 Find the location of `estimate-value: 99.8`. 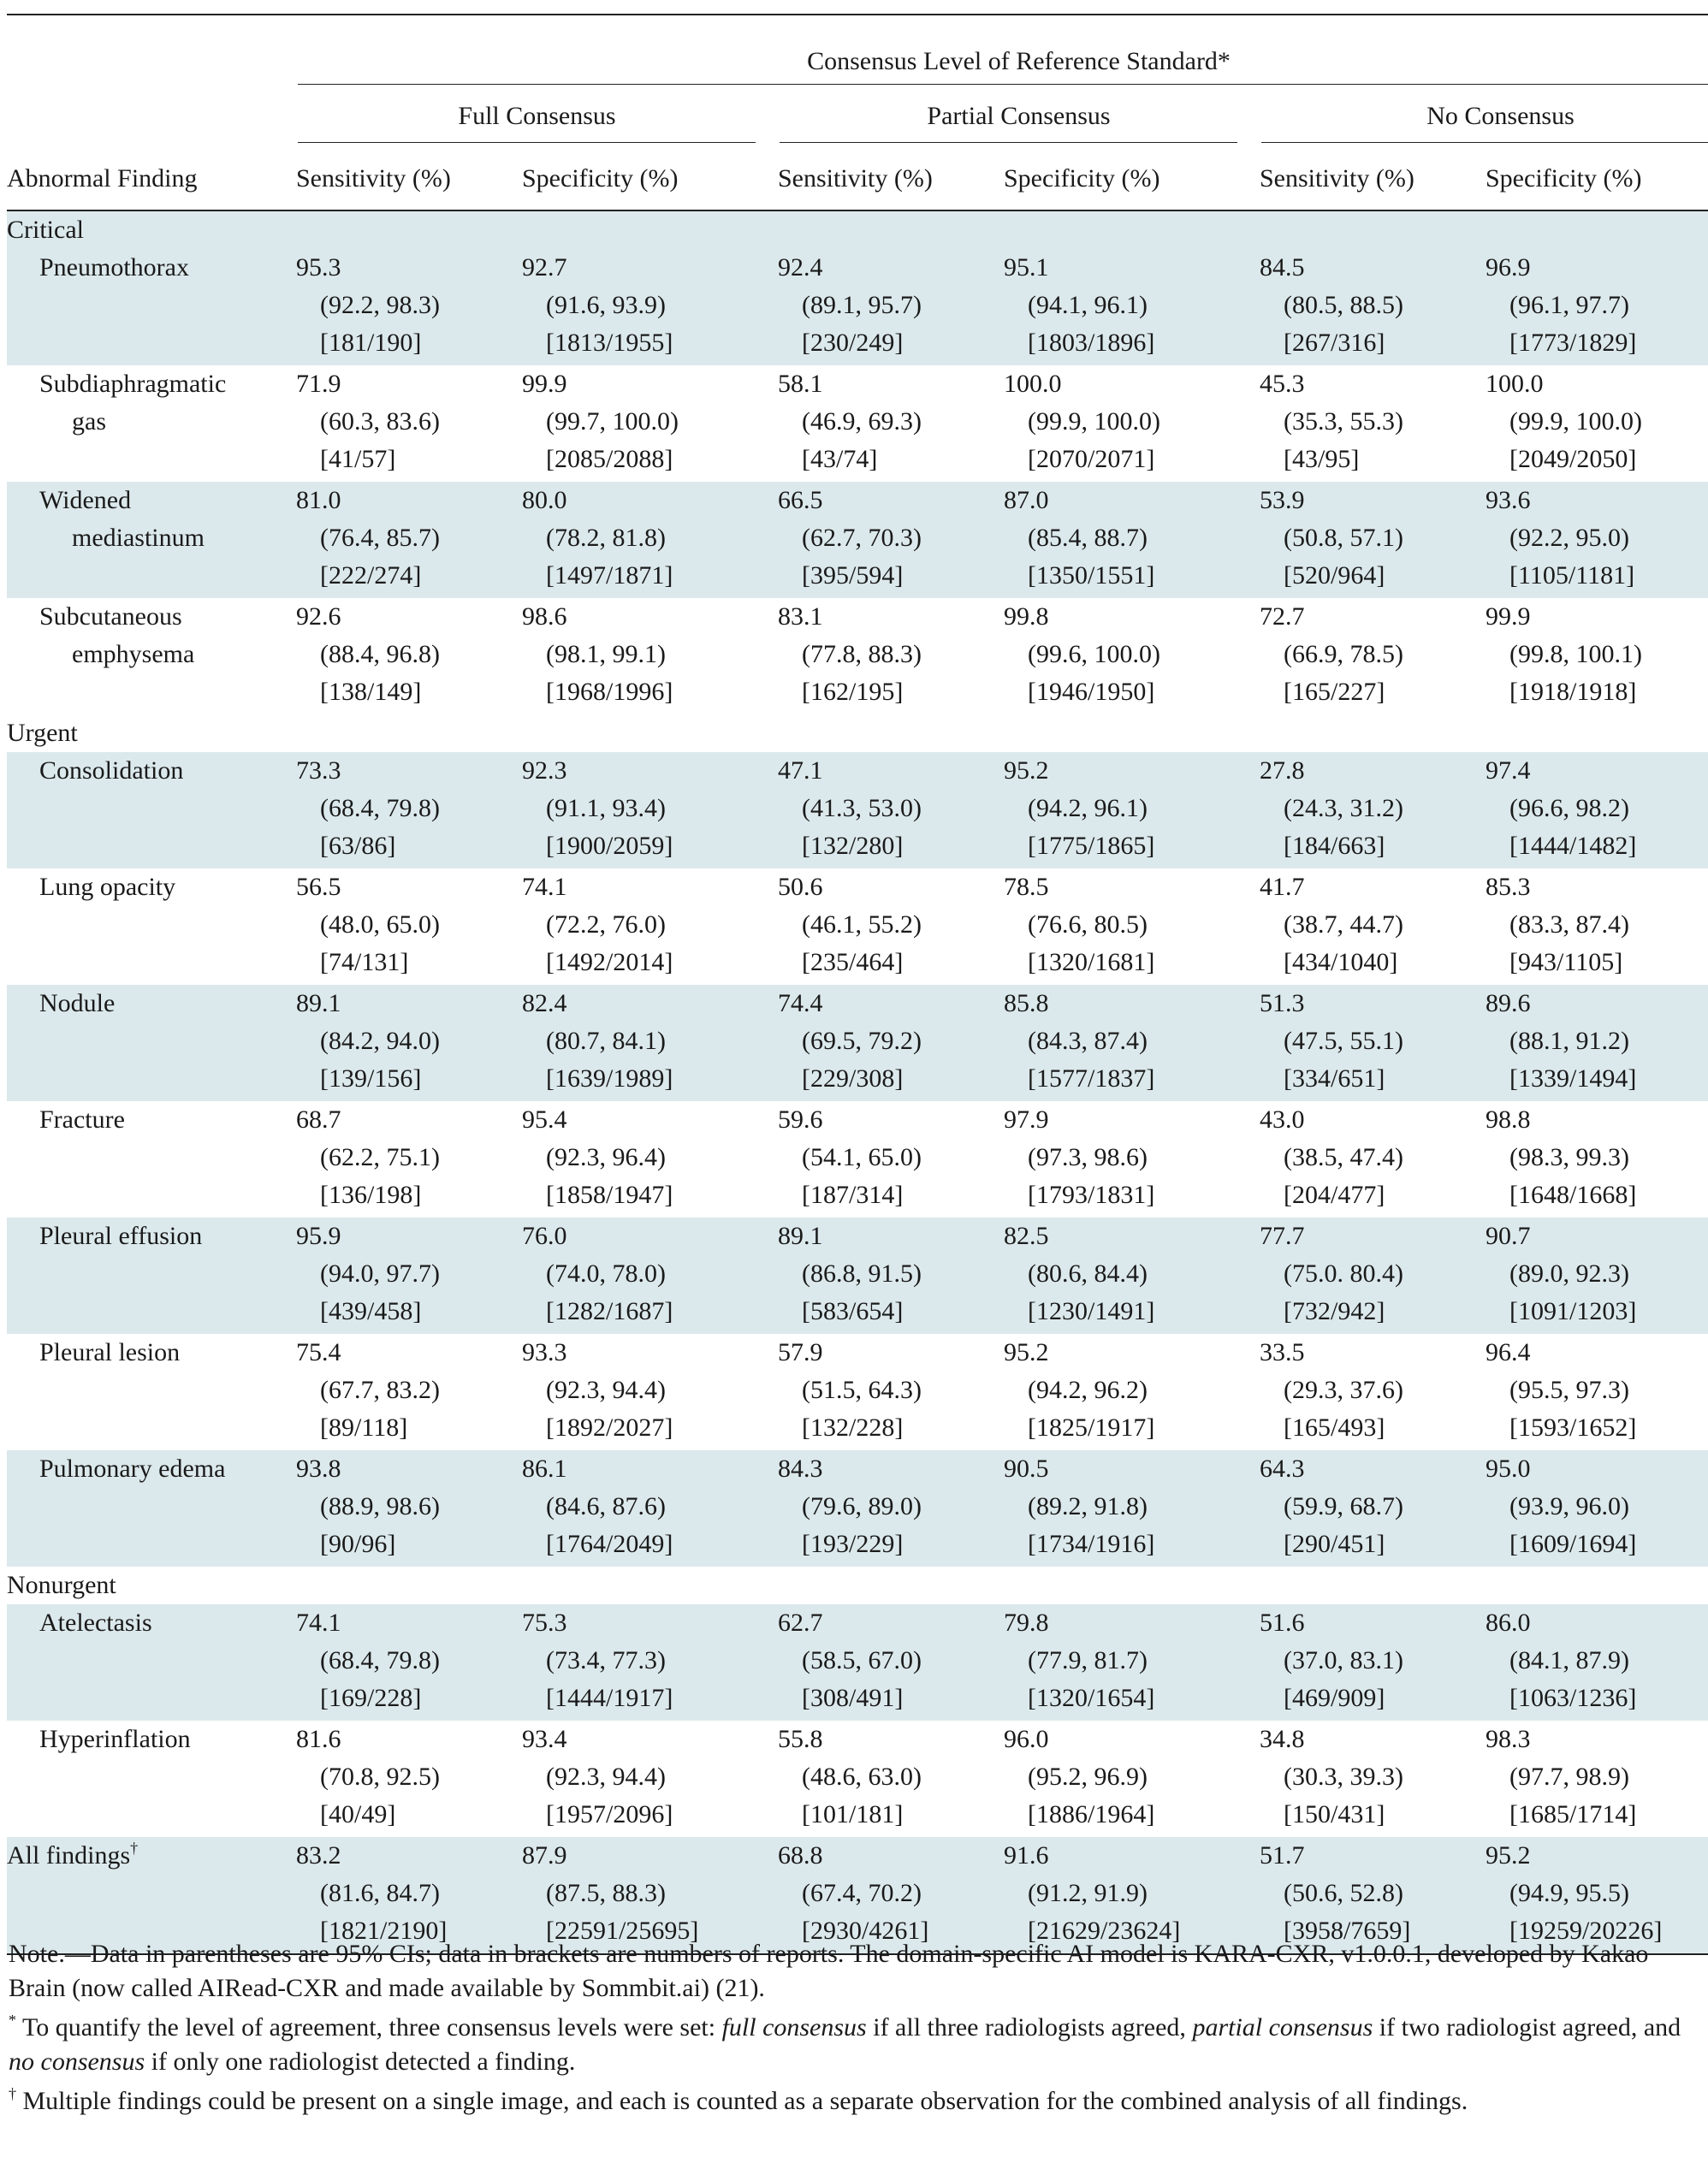

estimate-value: 99.8 is located at coordinates (1026, 616).